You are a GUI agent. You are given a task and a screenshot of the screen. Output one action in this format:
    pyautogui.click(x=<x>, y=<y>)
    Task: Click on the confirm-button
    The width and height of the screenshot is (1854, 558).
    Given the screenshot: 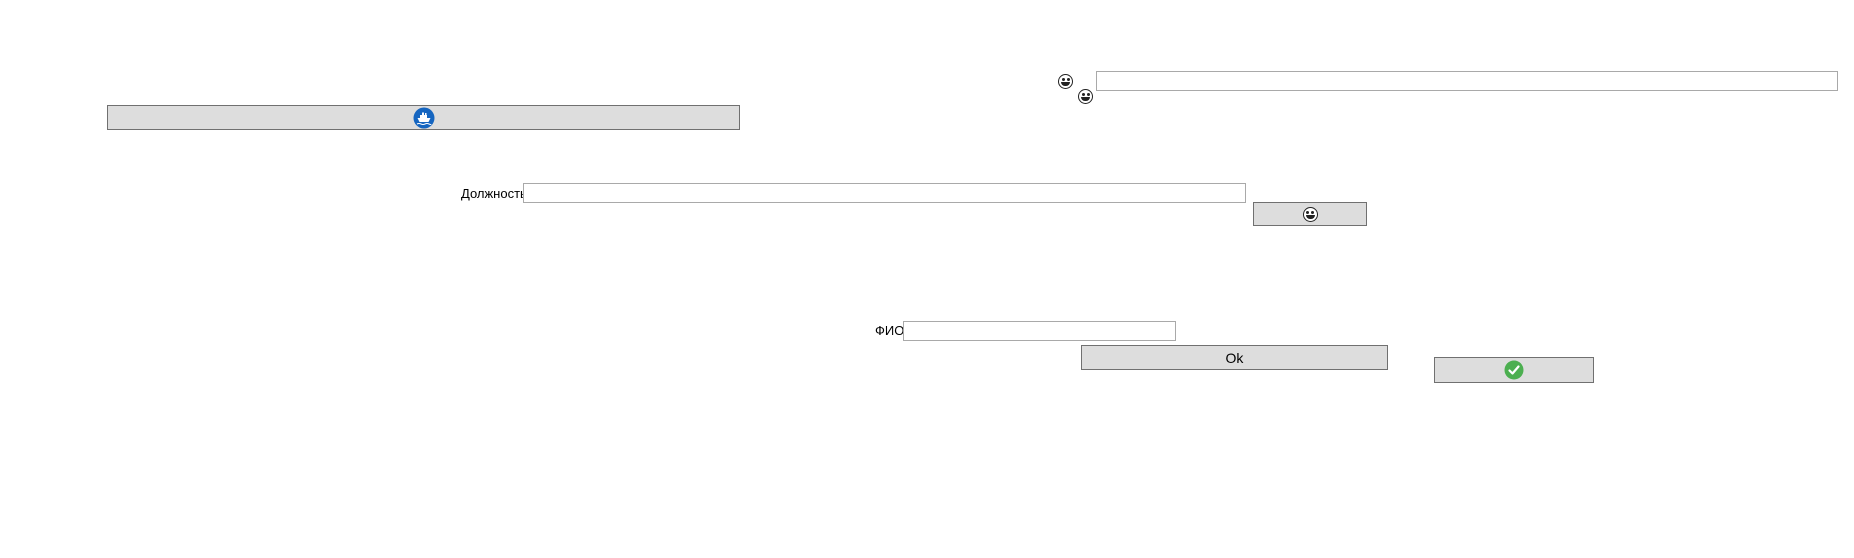 What is the action you would take?
    pyautogui.click(x=1514, y=370)
    